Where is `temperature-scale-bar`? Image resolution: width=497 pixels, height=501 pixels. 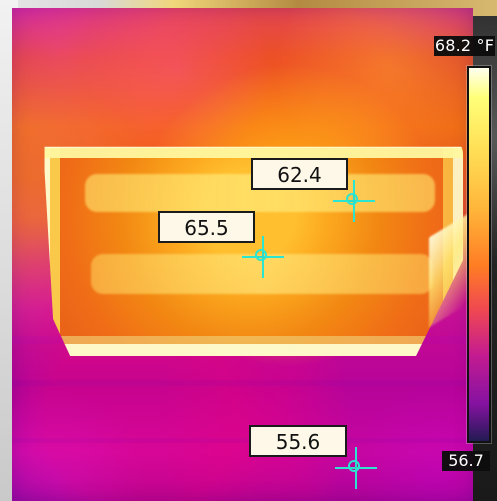
temperature-scale-bar is located at coordinates (479, 254).